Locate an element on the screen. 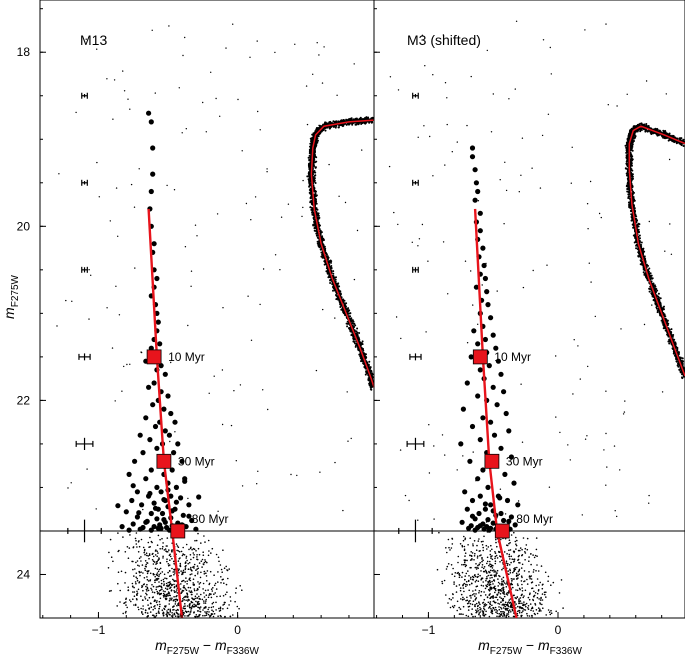 This screenshot has height=658, width=685. age-marker-label: 10 Myr is located at coordinates (186, 357).